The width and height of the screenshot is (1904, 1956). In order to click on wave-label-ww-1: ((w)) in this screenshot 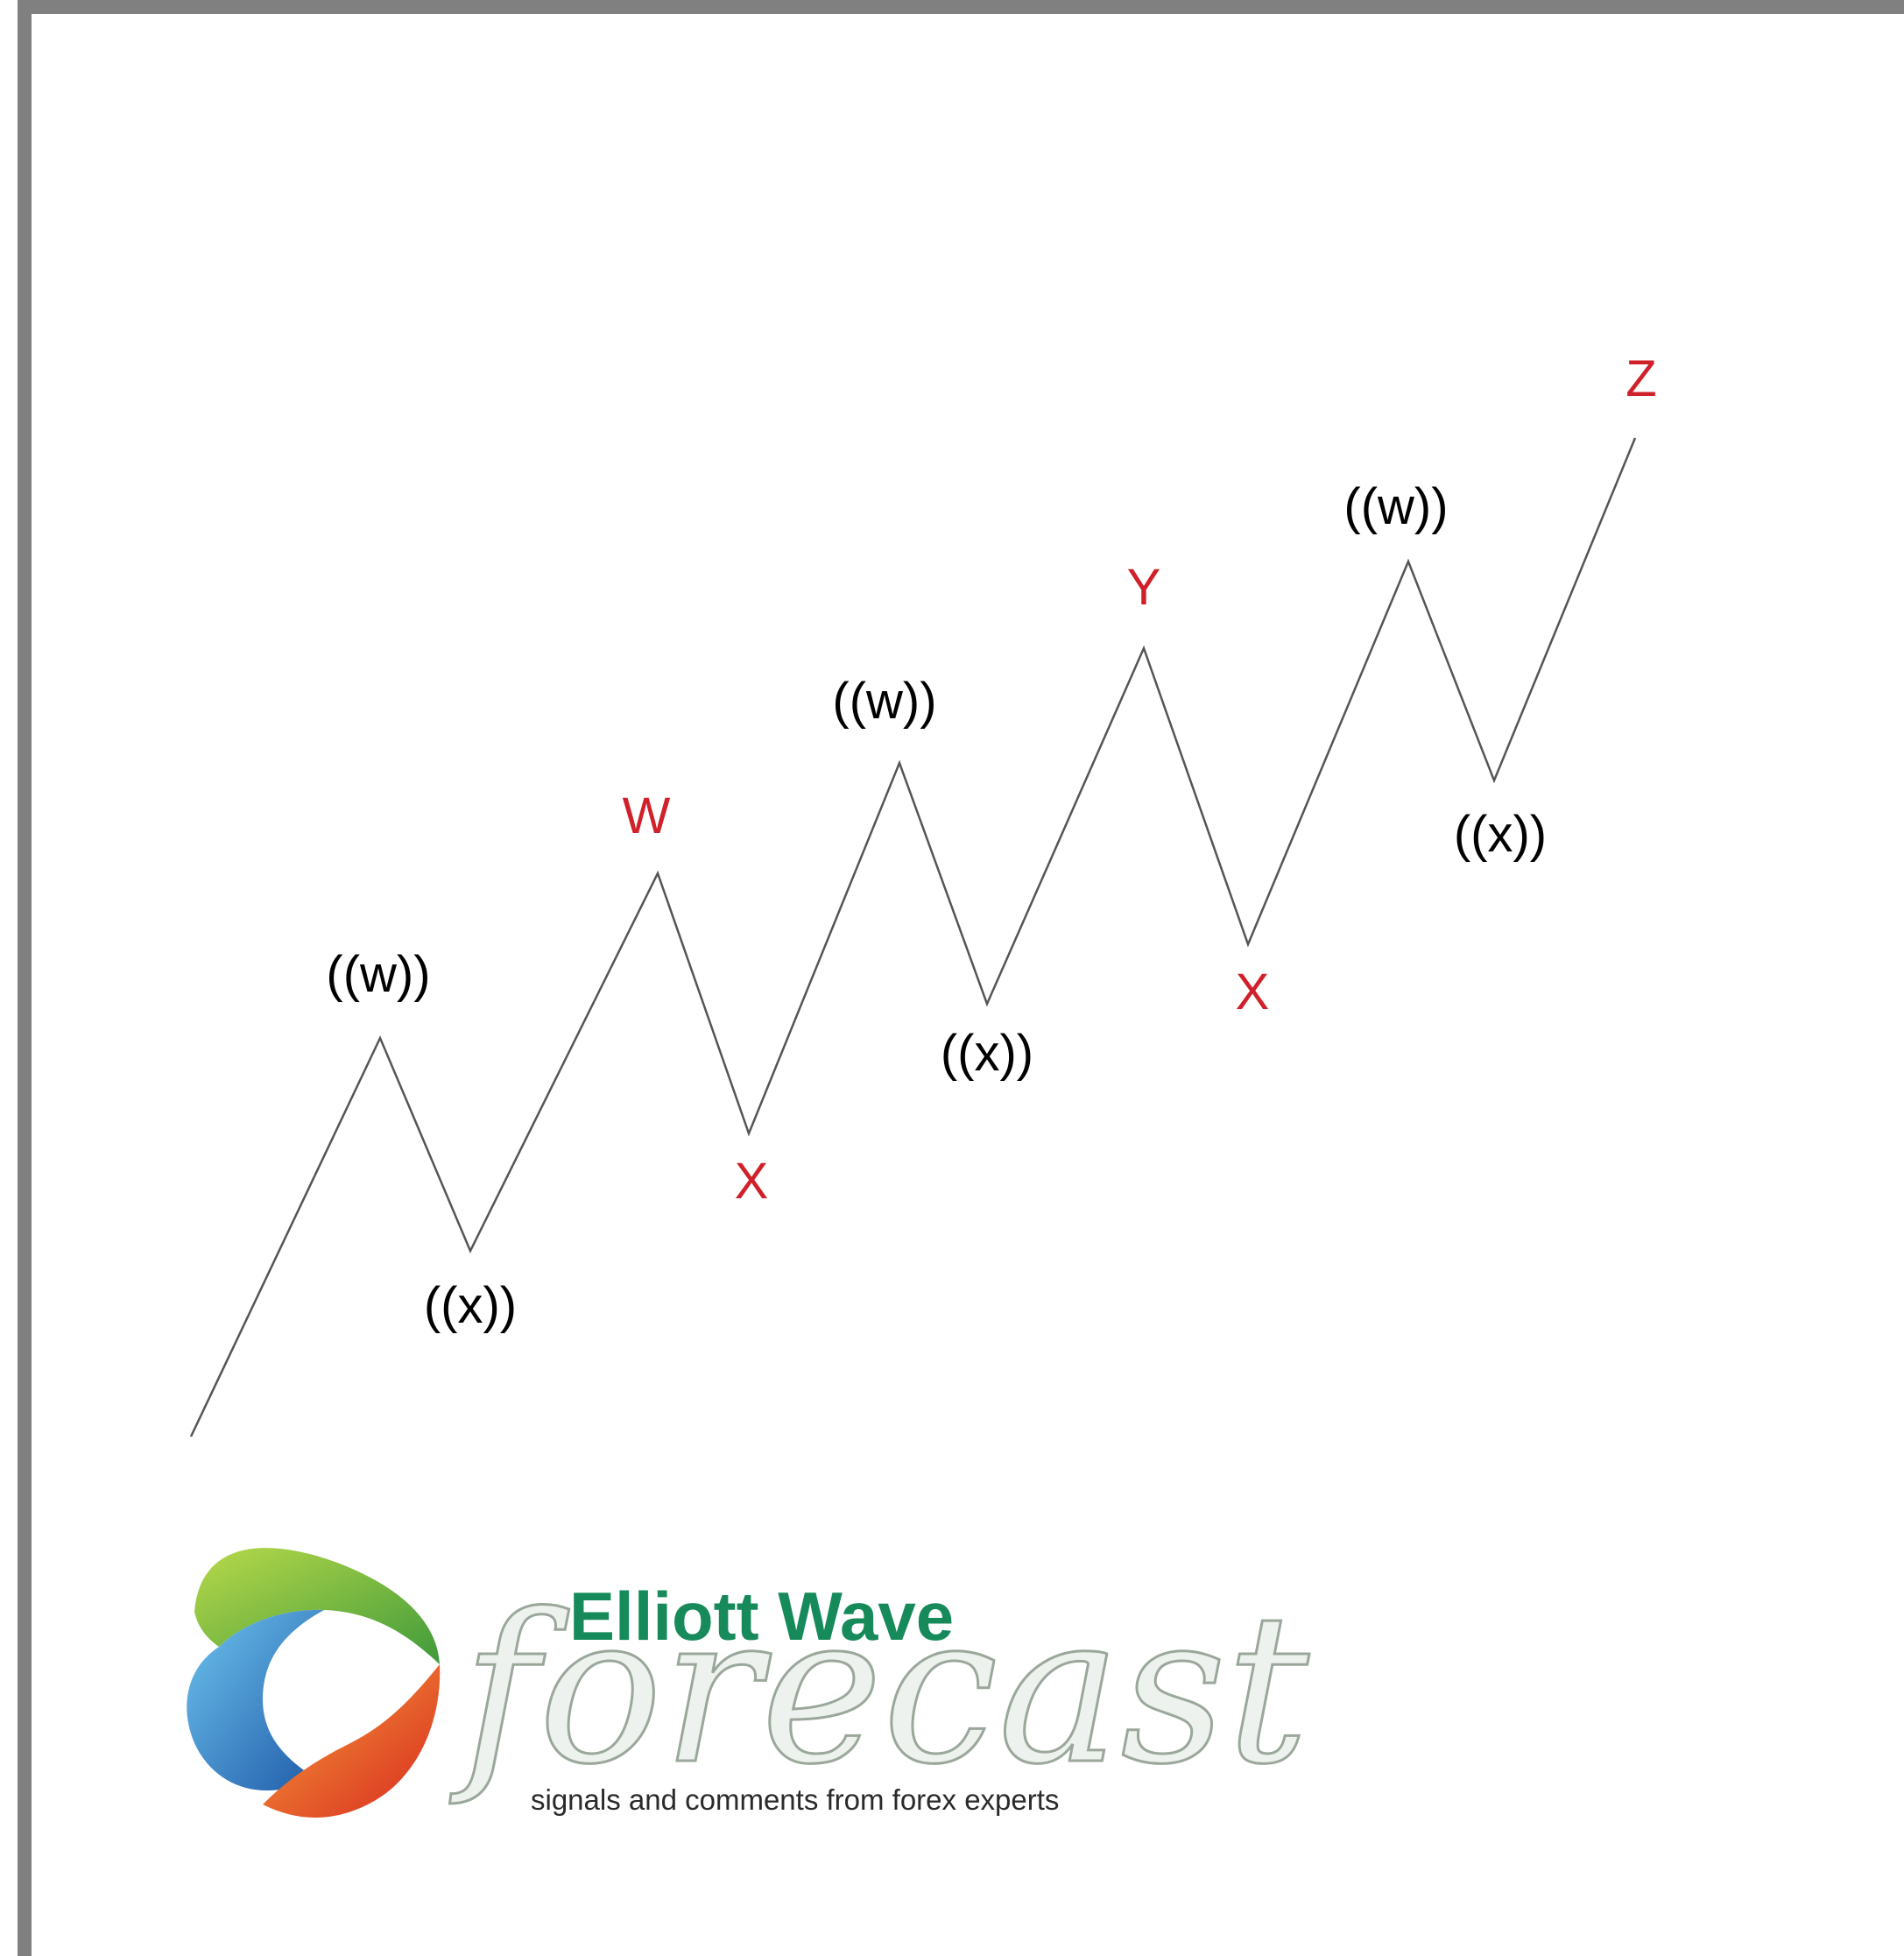, I will do `click(378, 975)`.